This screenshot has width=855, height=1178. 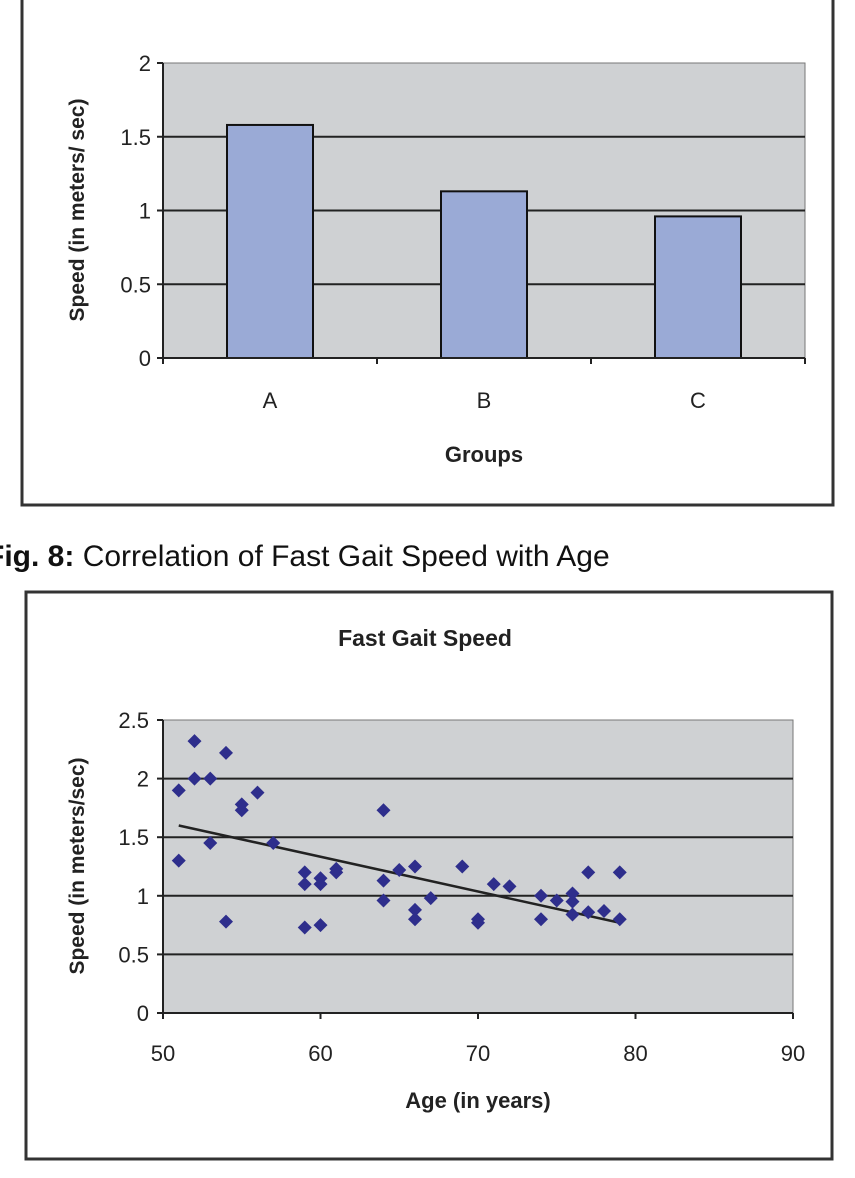 What do you see at coordinates (37, 556) in the screenshot?
I see `figure-label: Fig. 8:` at bounding box center [37, 556].